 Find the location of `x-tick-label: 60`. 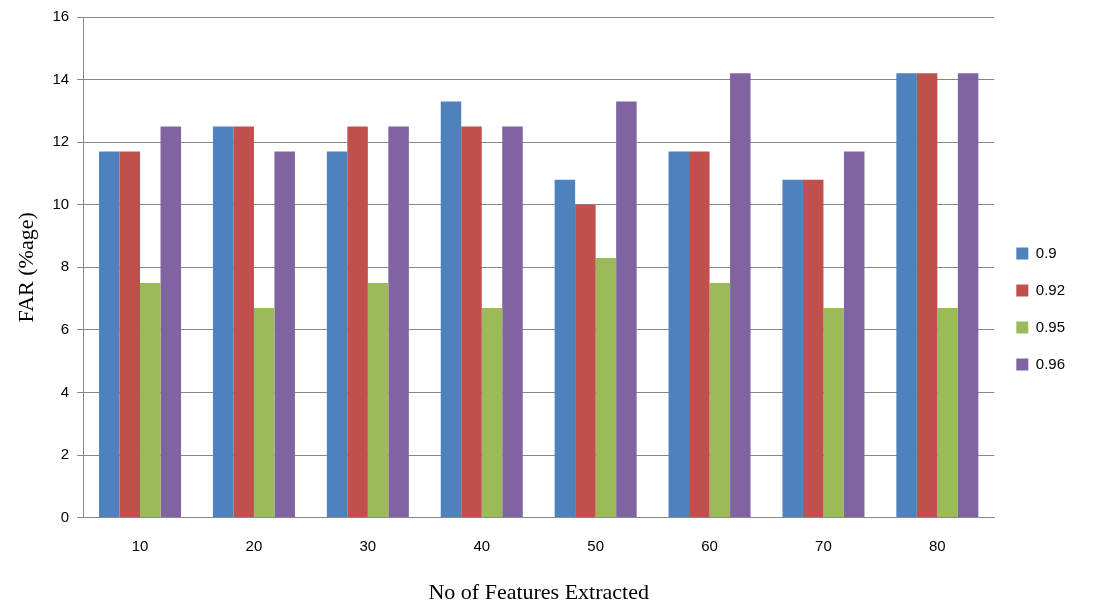

x-tick-label: 60 is located at coordinates (709, 545).